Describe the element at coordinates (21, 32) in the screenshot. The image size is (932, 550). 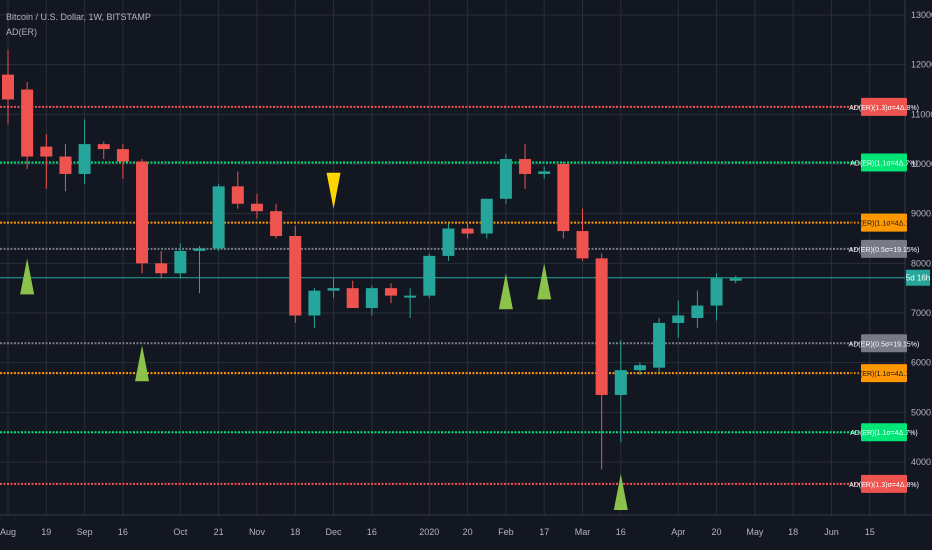
I see `indicator-title: AD(ER)` at that location.